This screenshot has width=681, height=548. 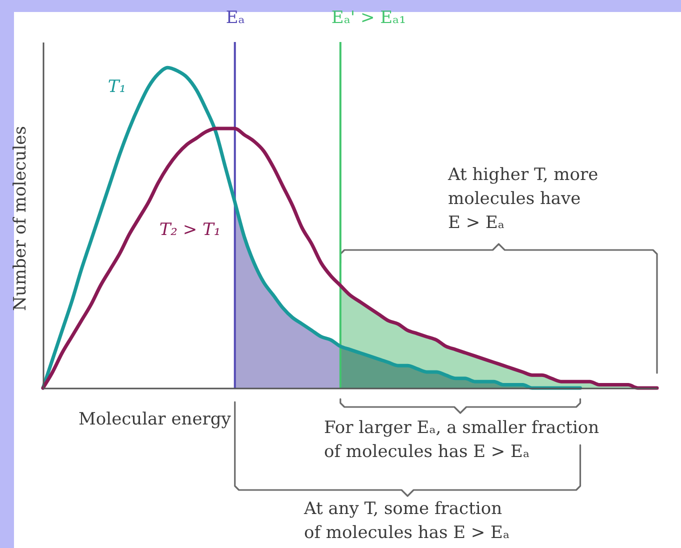 I want to click on series-label: T₂ > T₁, so click(x=190, y=230).